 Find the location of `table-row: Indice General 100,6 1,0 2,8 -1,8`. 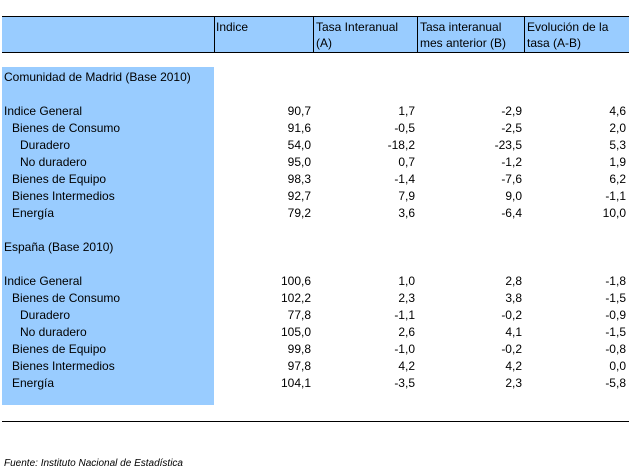

table-row: Indice General 100,6 1,0 2,8 -1,8 is located at coordinates (314, 281).